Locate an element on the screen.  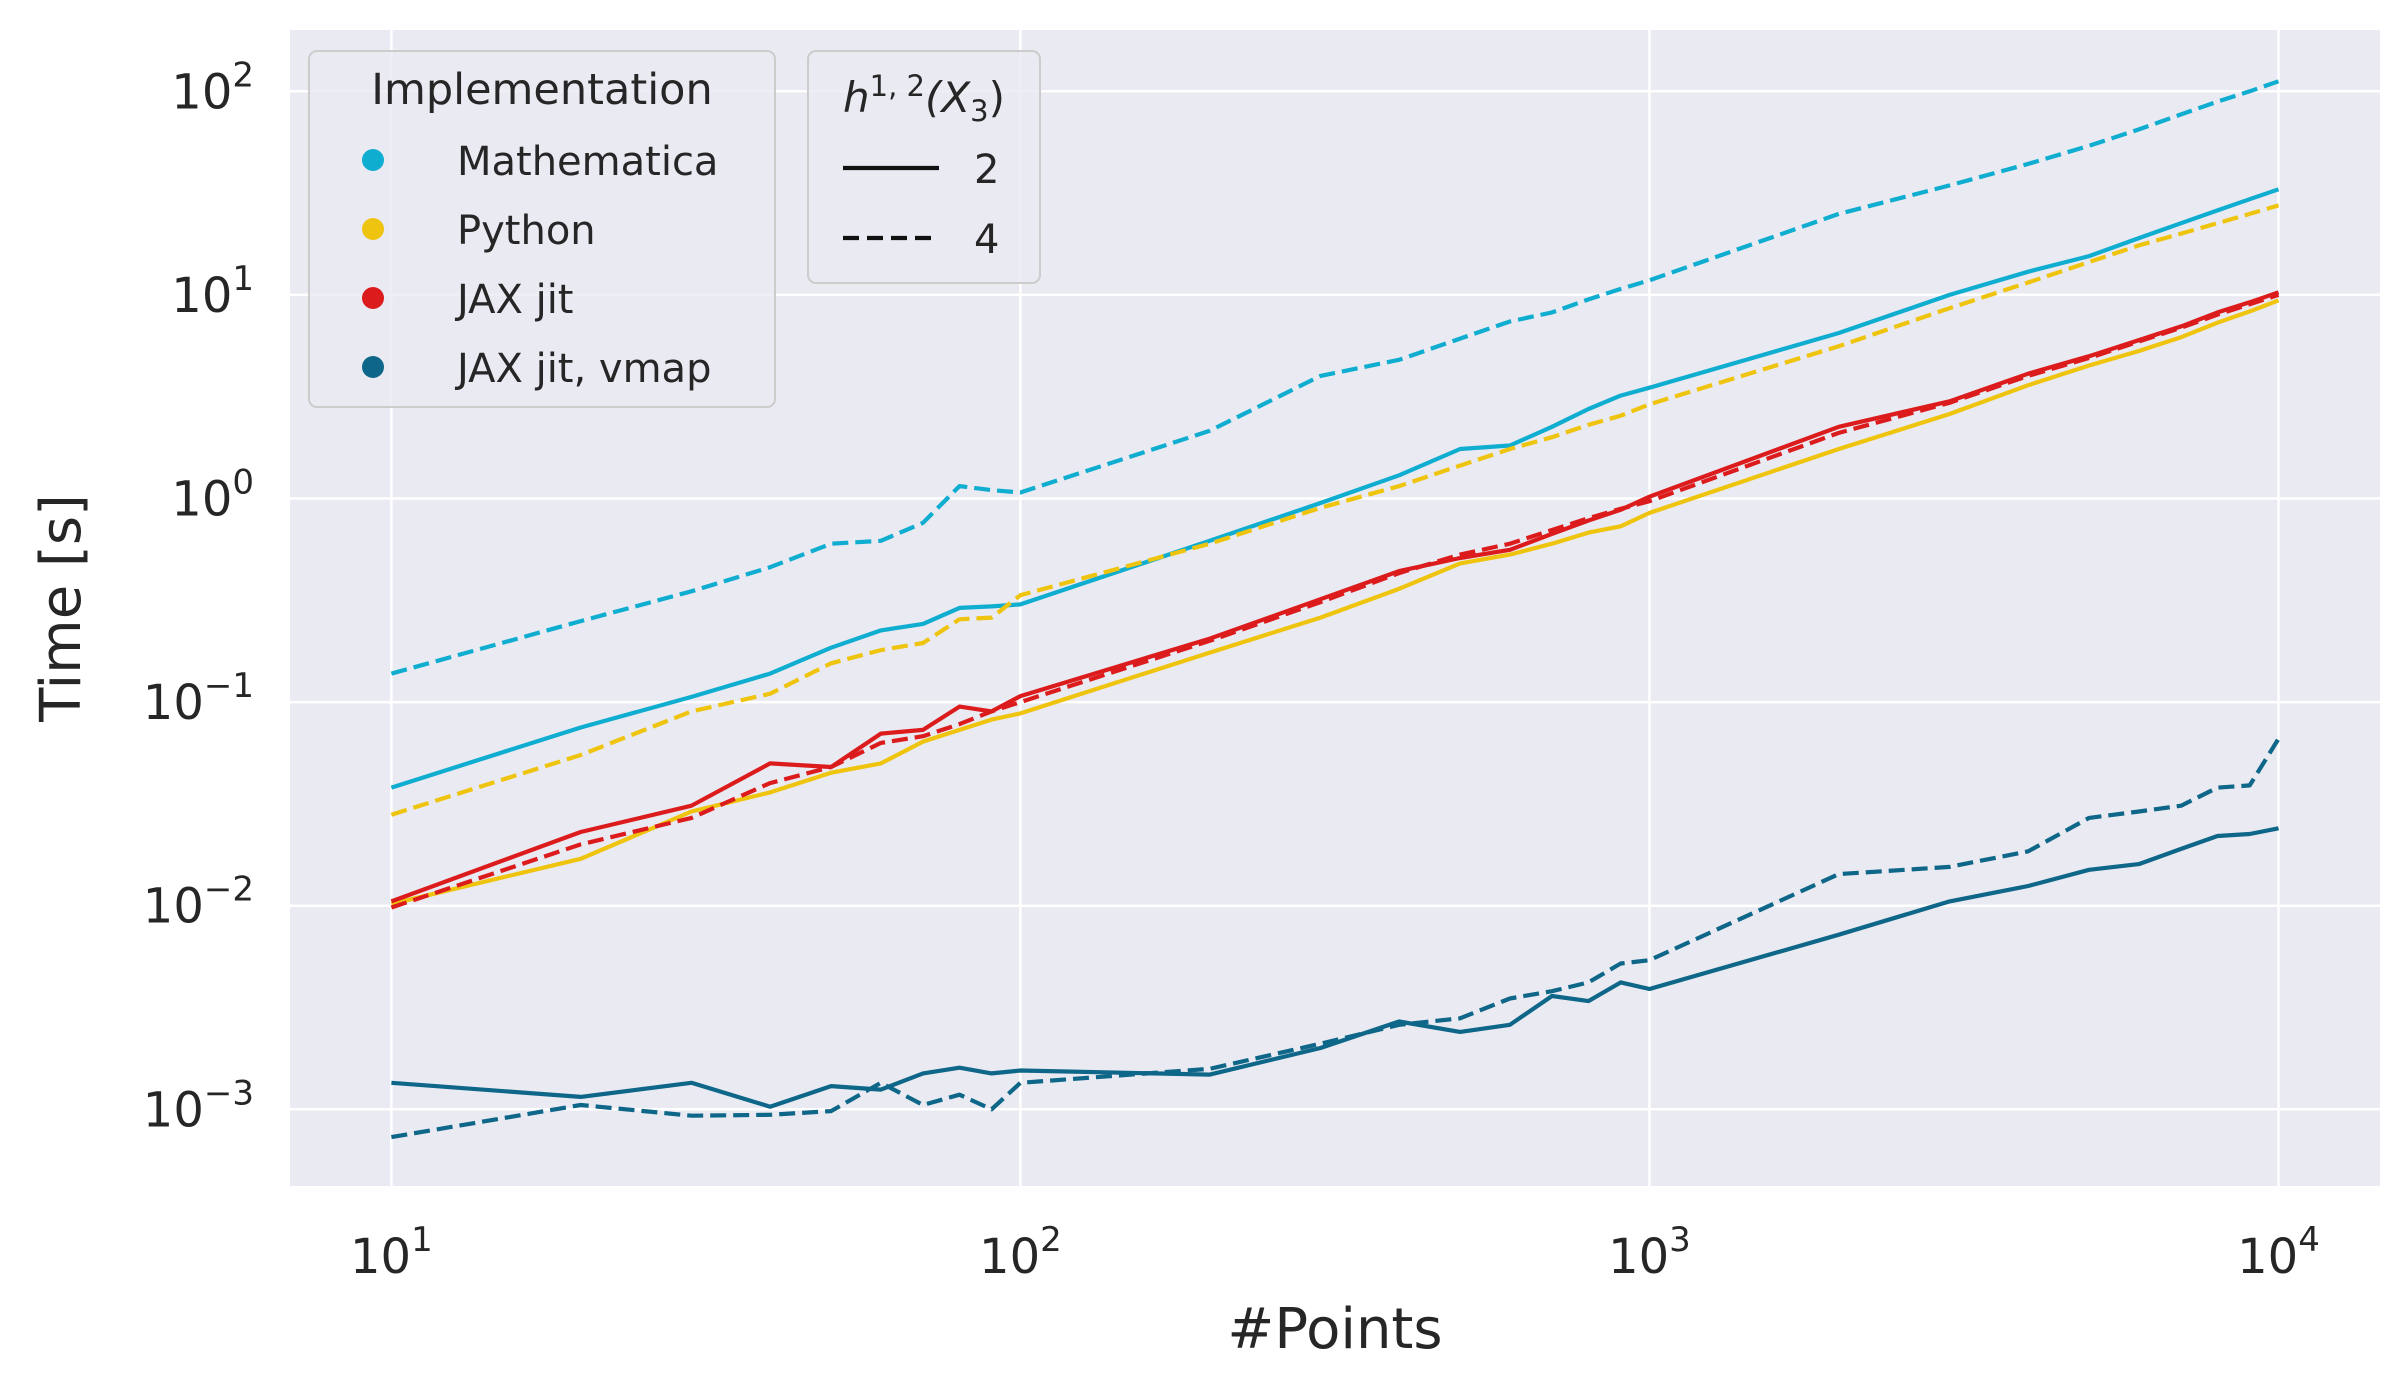
legend-implementation-title: Implementation is located at coordinates (541, 90).